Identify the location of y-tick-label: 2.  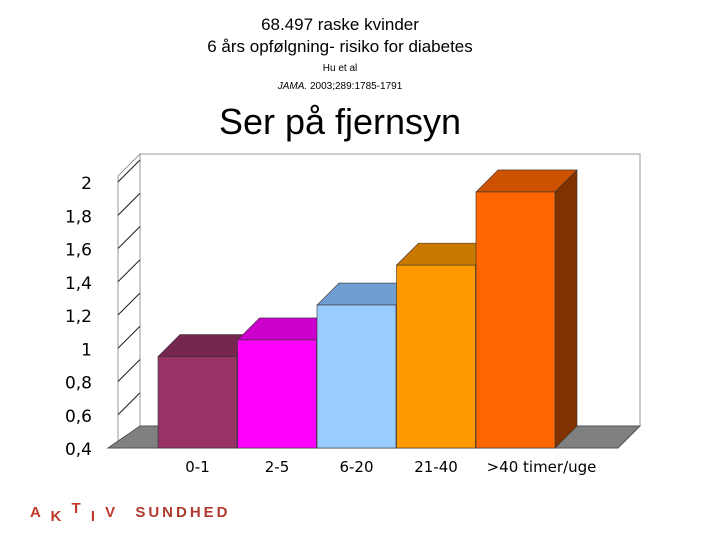
(86, 184).